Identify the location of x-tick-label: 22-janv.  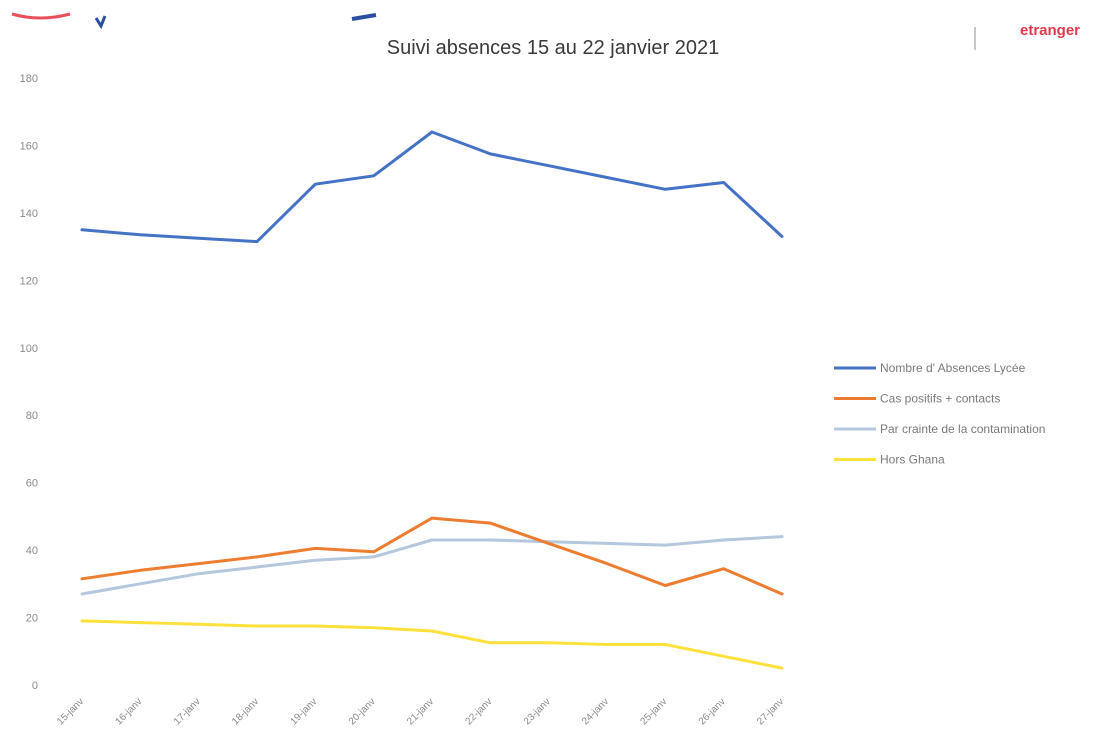
(478, 711).